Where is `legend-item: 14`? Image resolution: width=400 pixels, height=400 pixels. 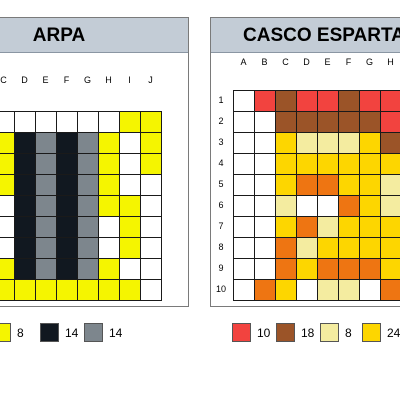
legend-item: 14 is located at coordinates (80, 333).